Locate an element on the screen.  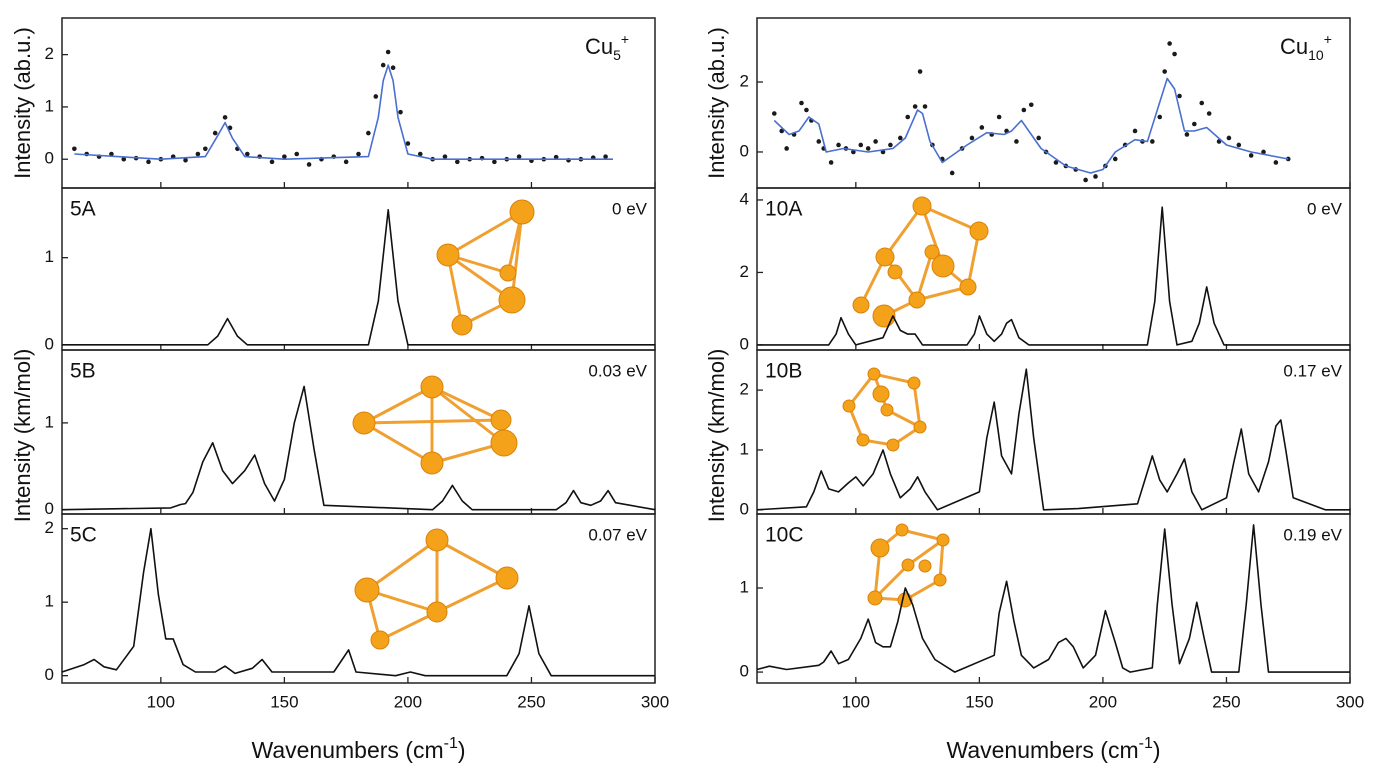
y-tick-label: 4 is located at coordinates (744, 198).